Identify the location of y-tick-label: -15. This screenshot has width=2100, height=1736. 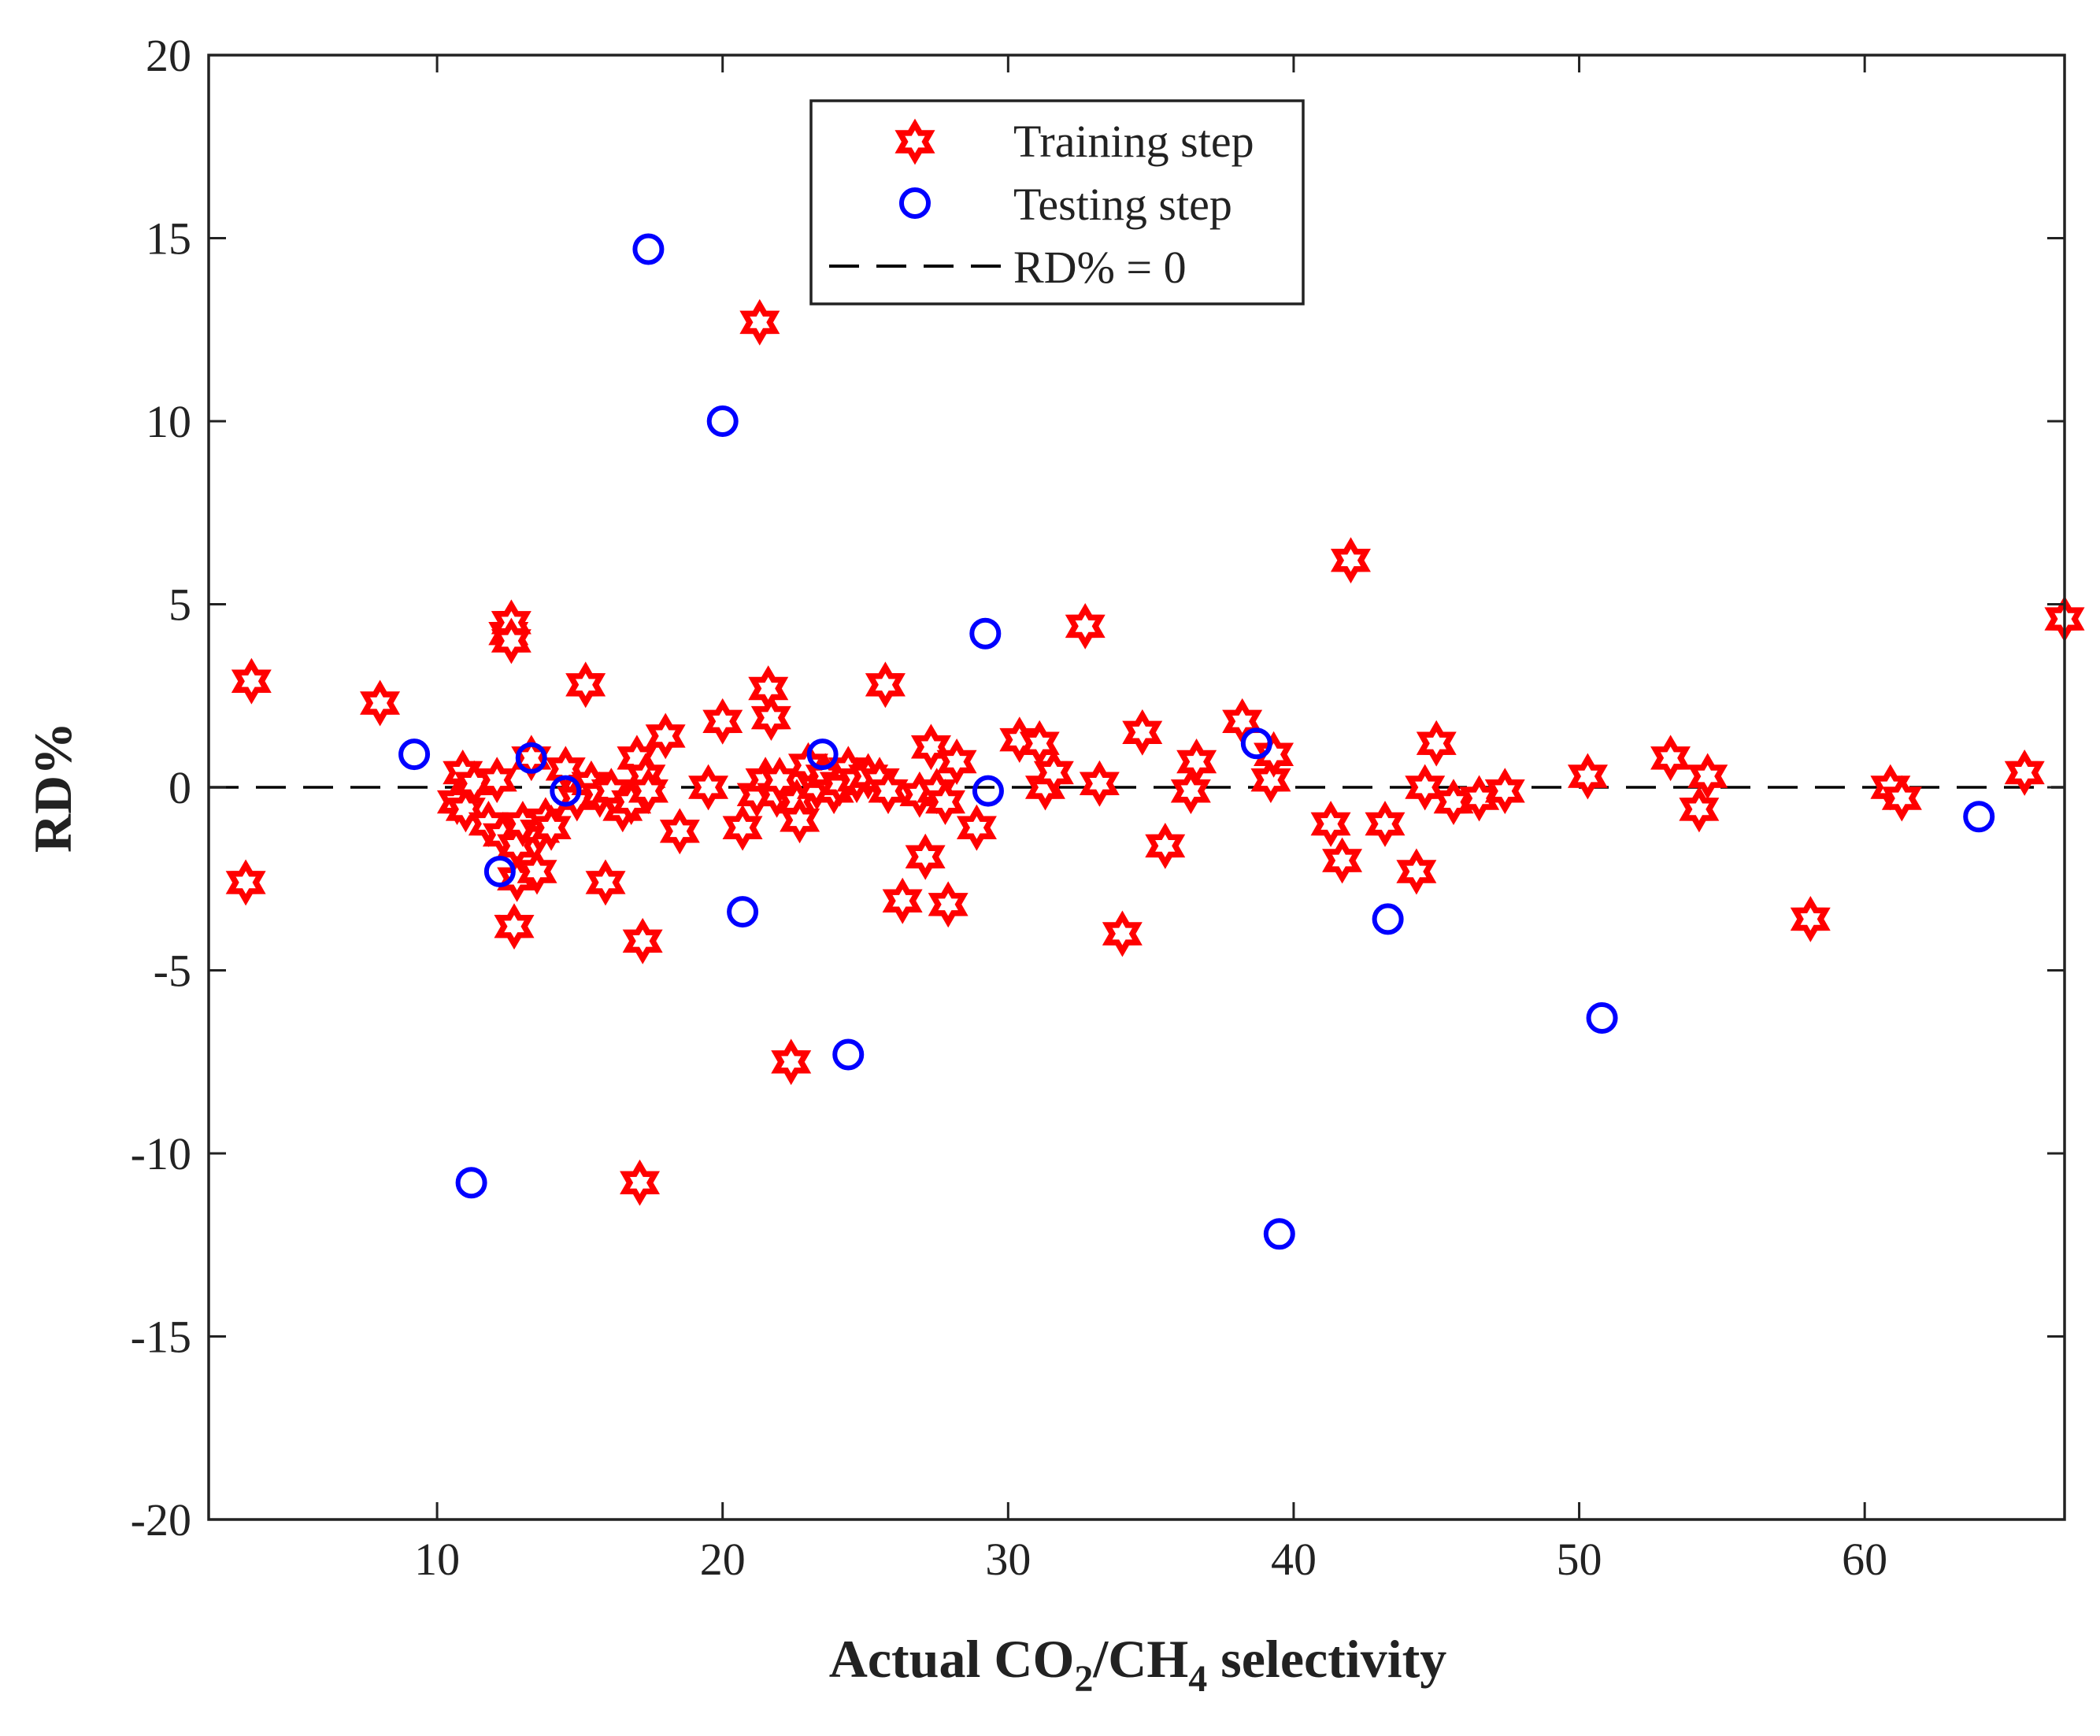
(161, 1337).